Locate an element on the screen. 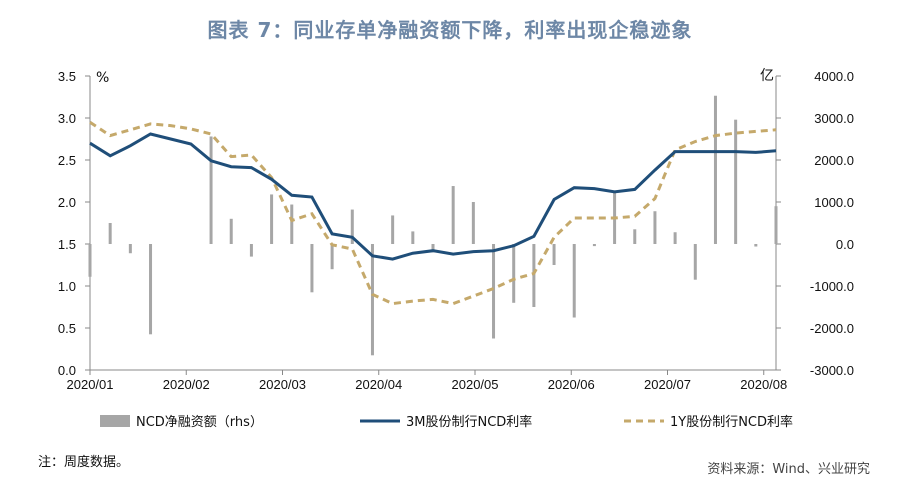 This screenshot has width=900, height=501. right-tick-label: -2000.0 is located at coordinates (832, 328).